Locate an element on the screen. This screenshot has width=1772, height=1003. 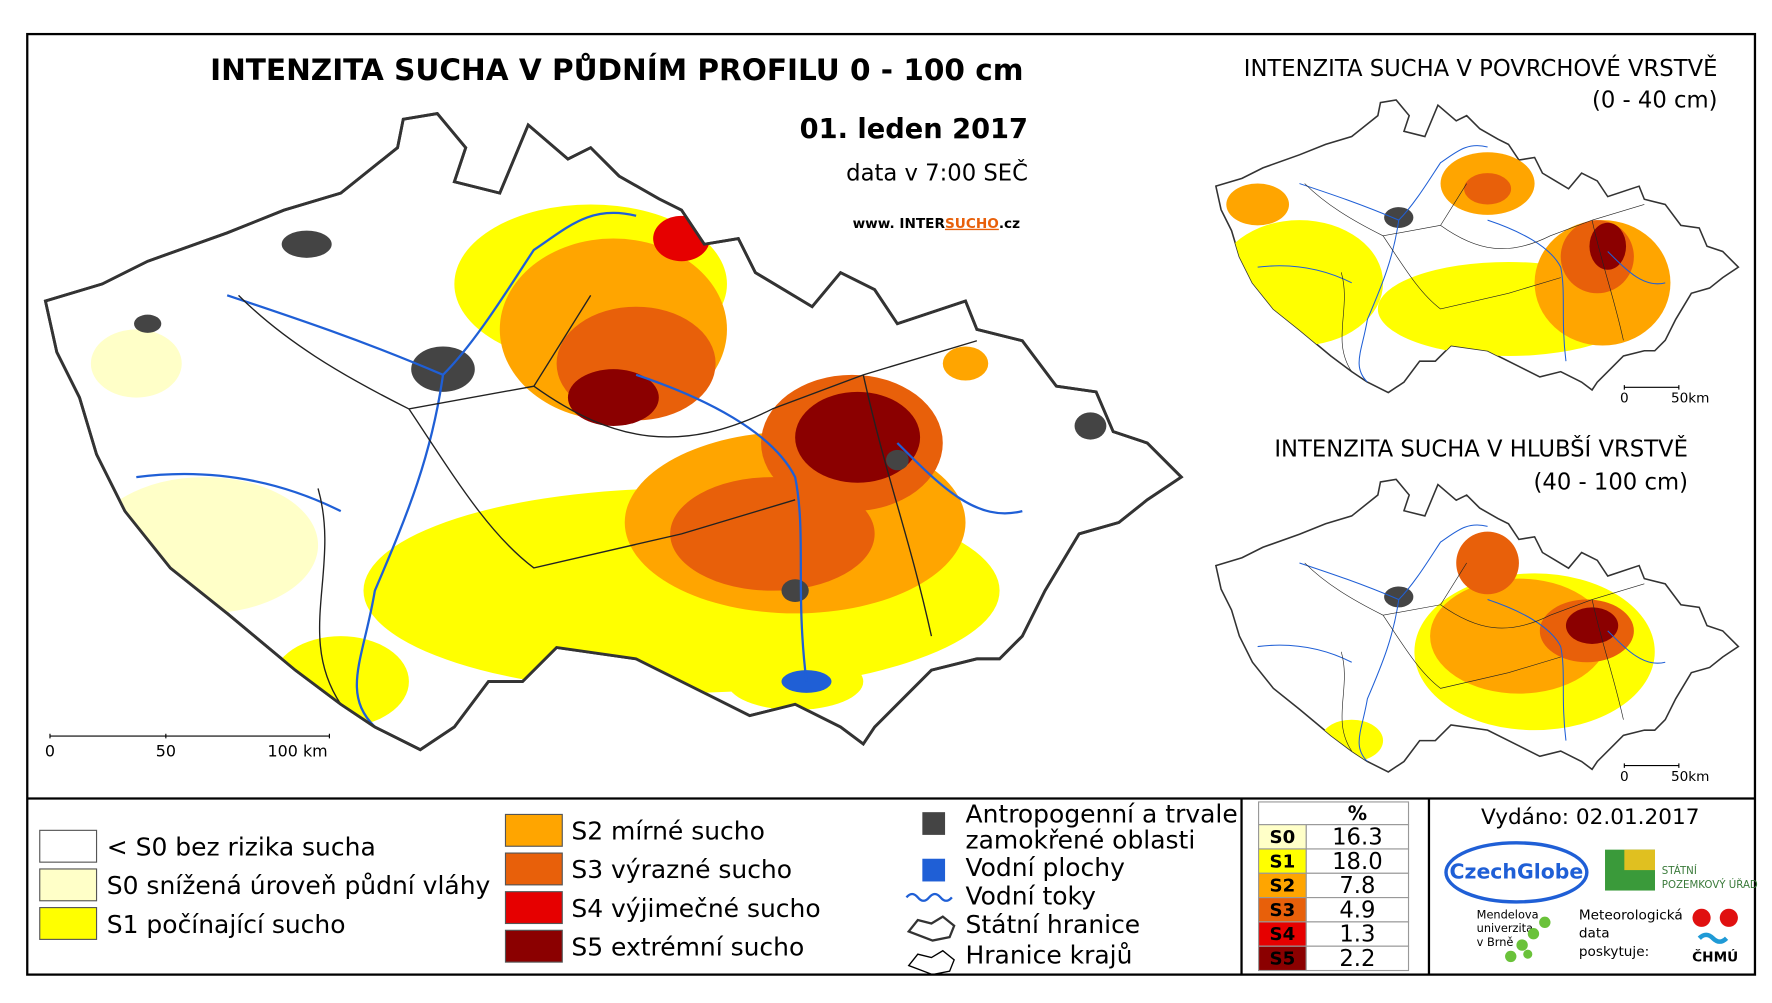
table-value: 18.0 is located at coordinates (1357, 862).